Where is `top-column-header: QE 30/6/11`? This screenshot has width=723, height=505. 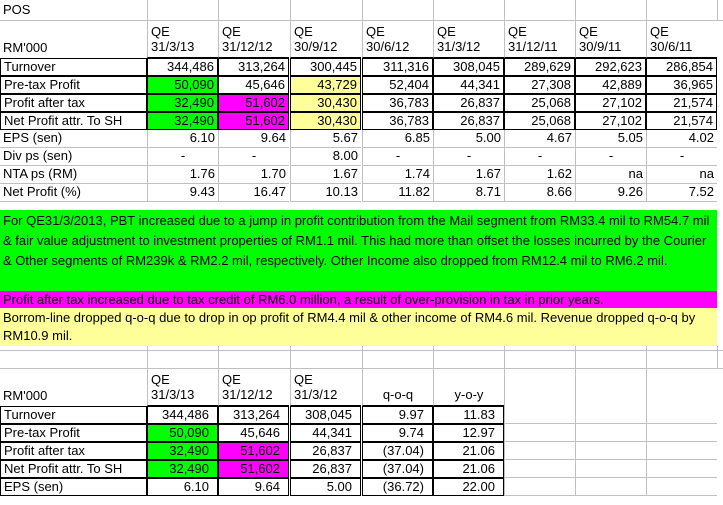 top-column-header: QE 30/6/11 is located at coordinates (681, 39).